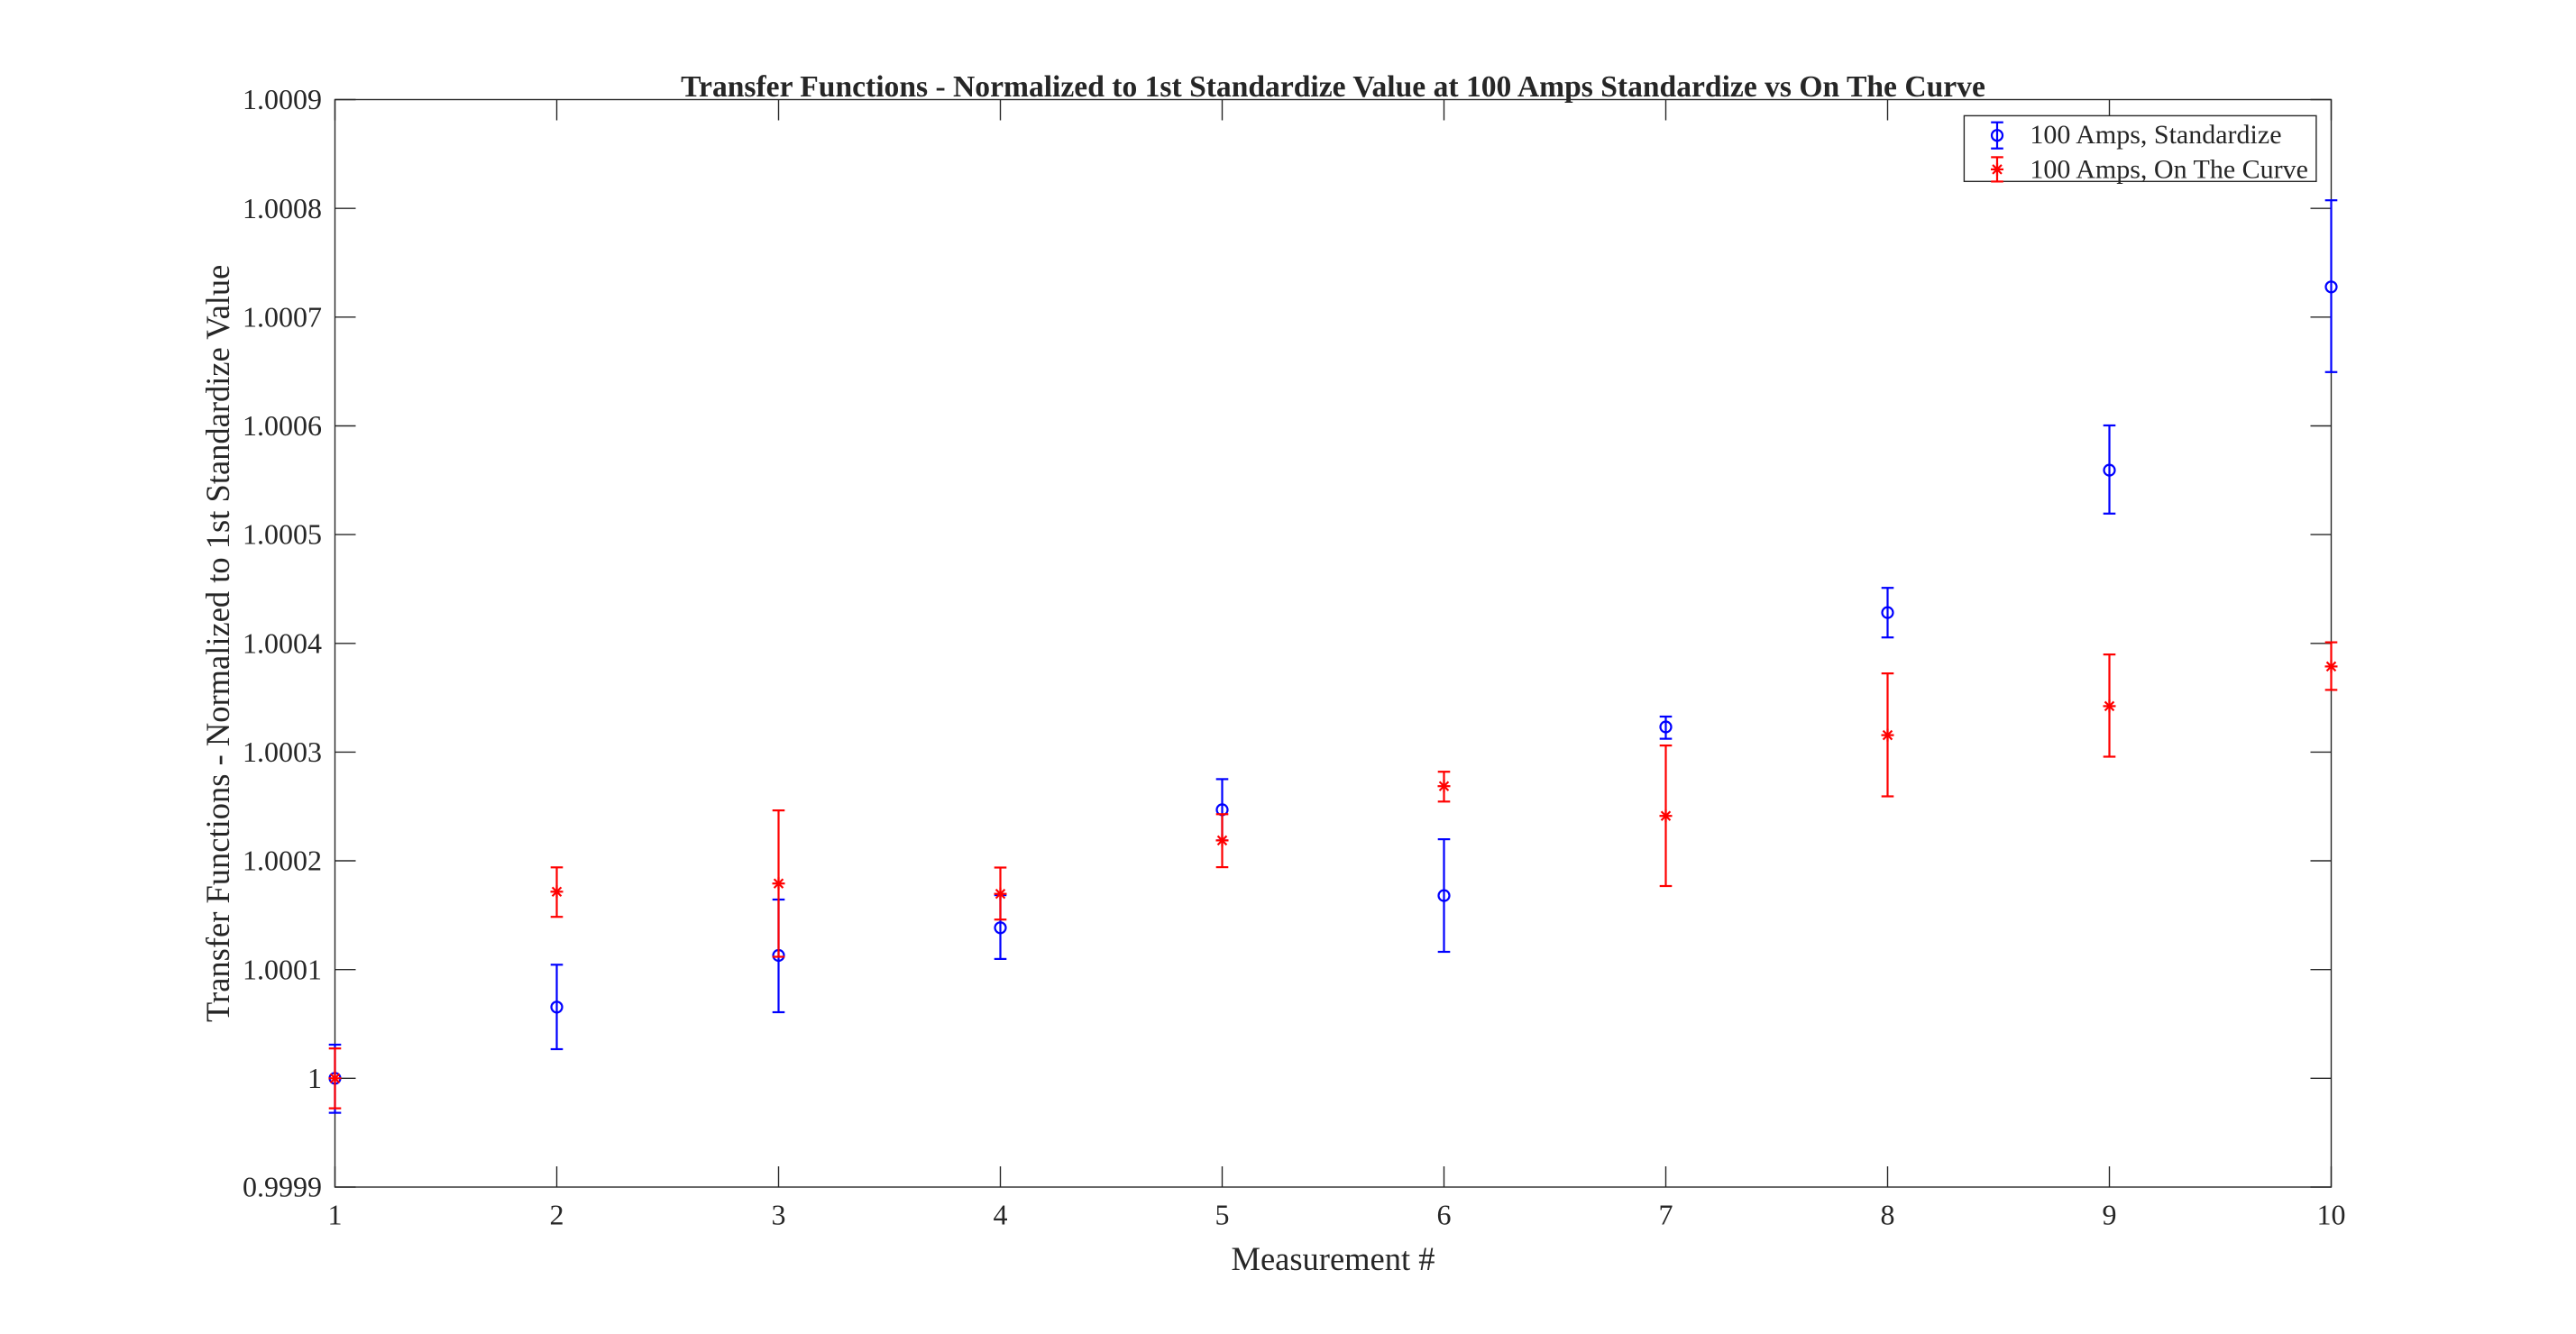 Image resolution: width=2576 pixels, height=1334 pixels. What do you see at coordinates (1333, 1258) in the screenshot?
I see `svg-text: Measurement #` at bounding box center [1333, 1258].